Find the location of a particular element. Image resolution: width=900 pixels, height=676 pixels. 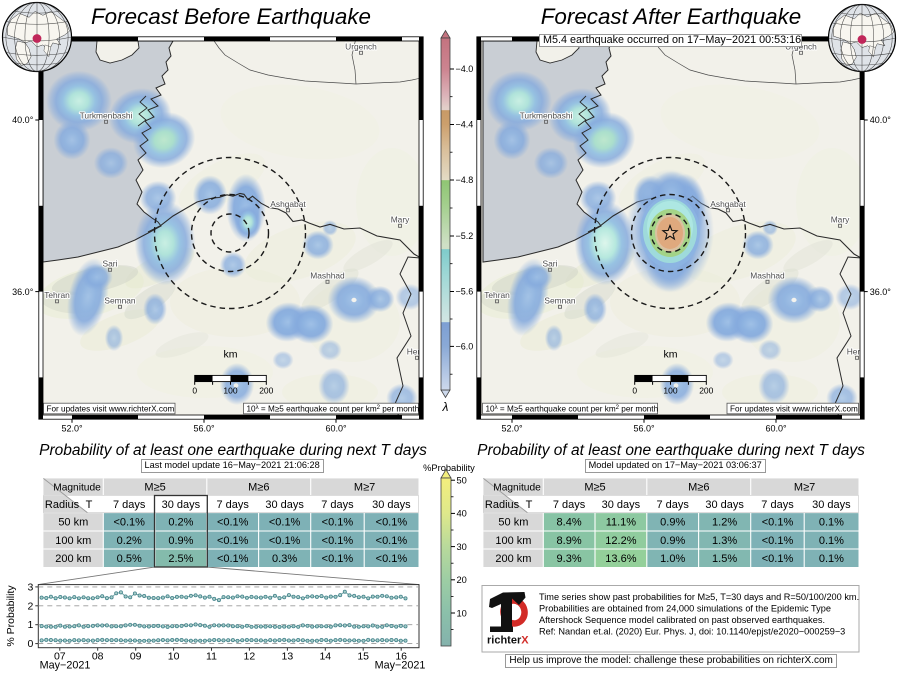

svg-text: Mashhad is located at coordinates (327, 276).